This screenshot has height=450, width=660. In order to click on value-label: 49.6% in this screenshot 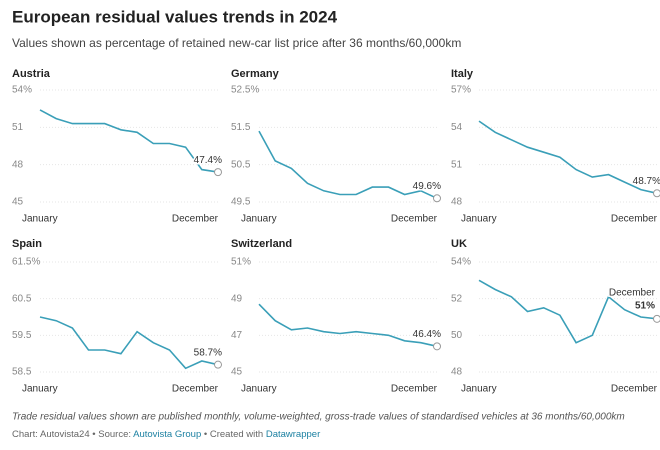, I will do `click(427, 186)`.